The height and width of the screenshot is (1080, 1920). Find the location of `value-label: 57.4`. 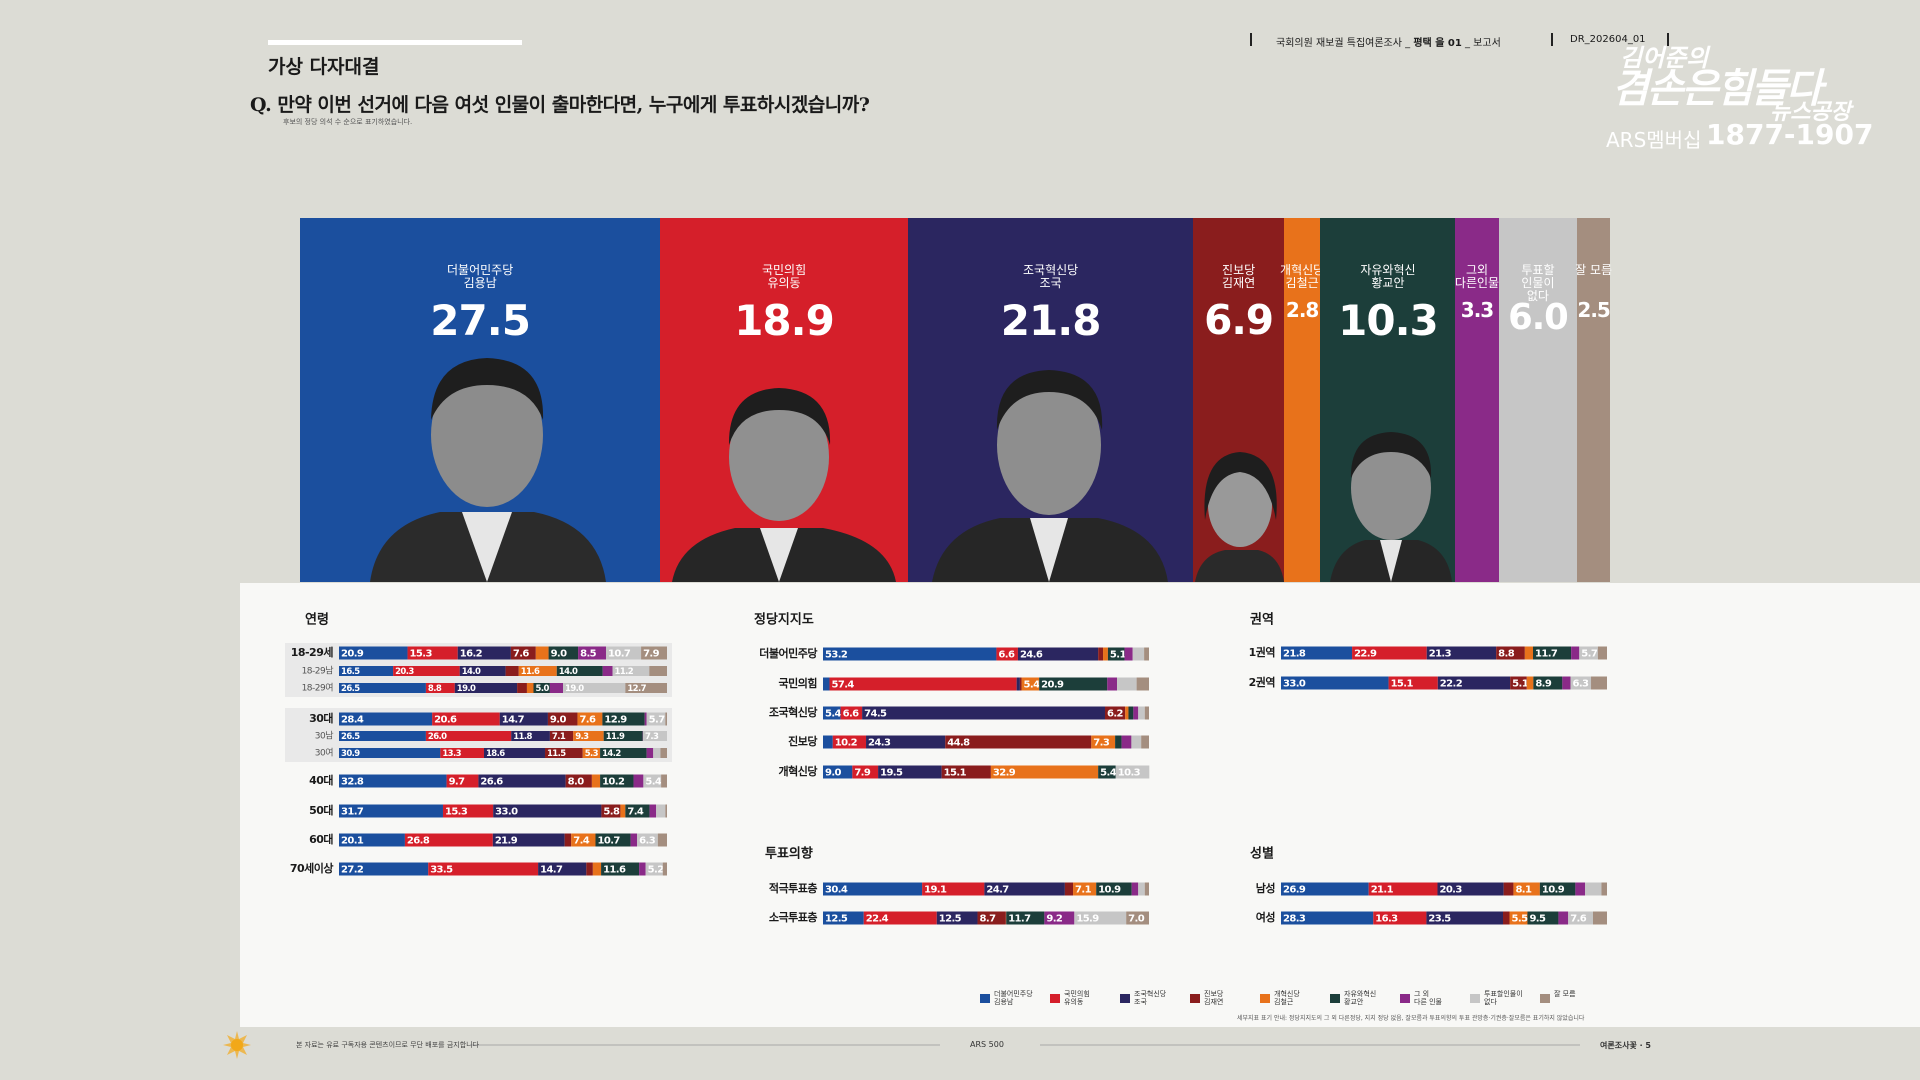

value-label: 57.4 is located at coordinates (843, 685).